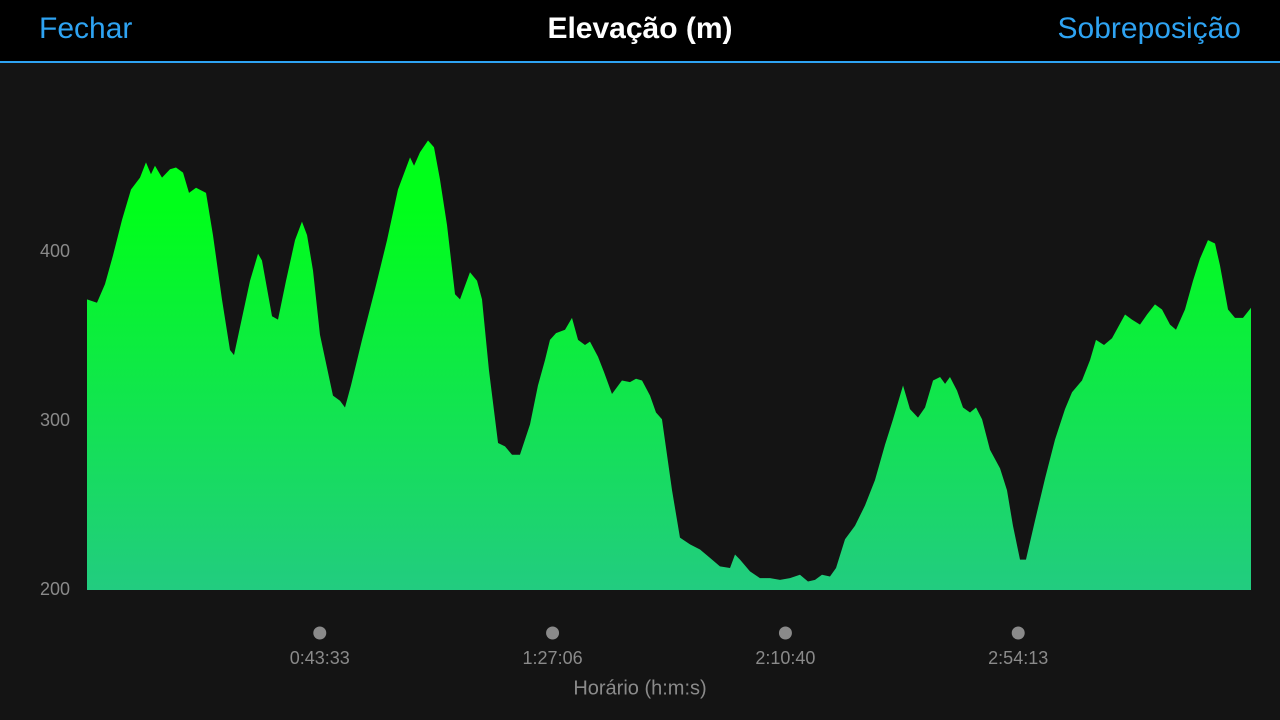 This screenshot has height=720, width=1280. Describe the element at coordinates (55, 251) in the screenshot. I see `y-tick-label: 400` at that location.